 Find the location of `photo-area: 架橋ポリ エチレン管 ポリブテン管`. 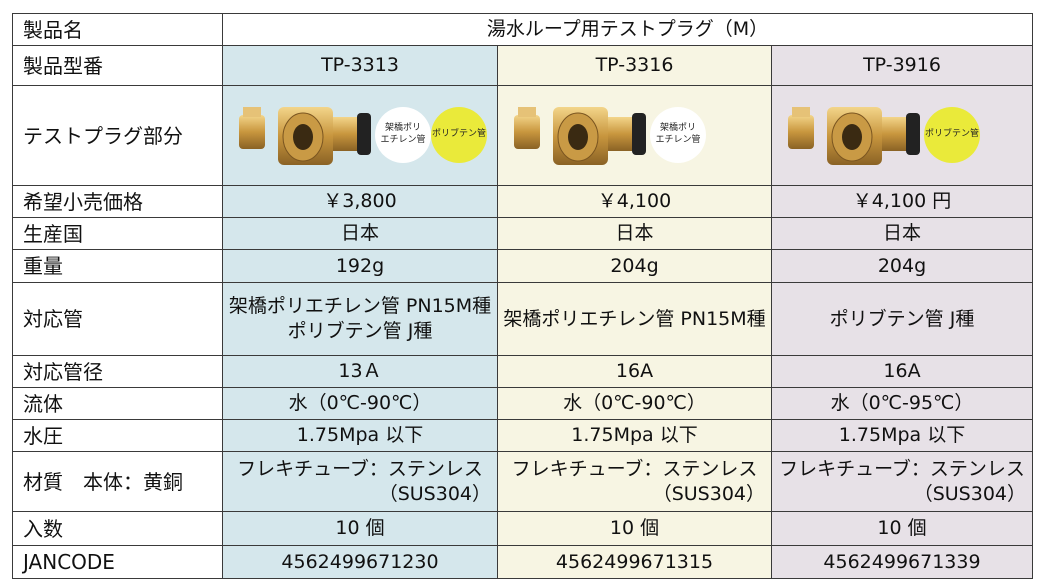

photo-area: 架橋ポリ エチレン管 ポリブテン管 is located at coordinates (360, 136).